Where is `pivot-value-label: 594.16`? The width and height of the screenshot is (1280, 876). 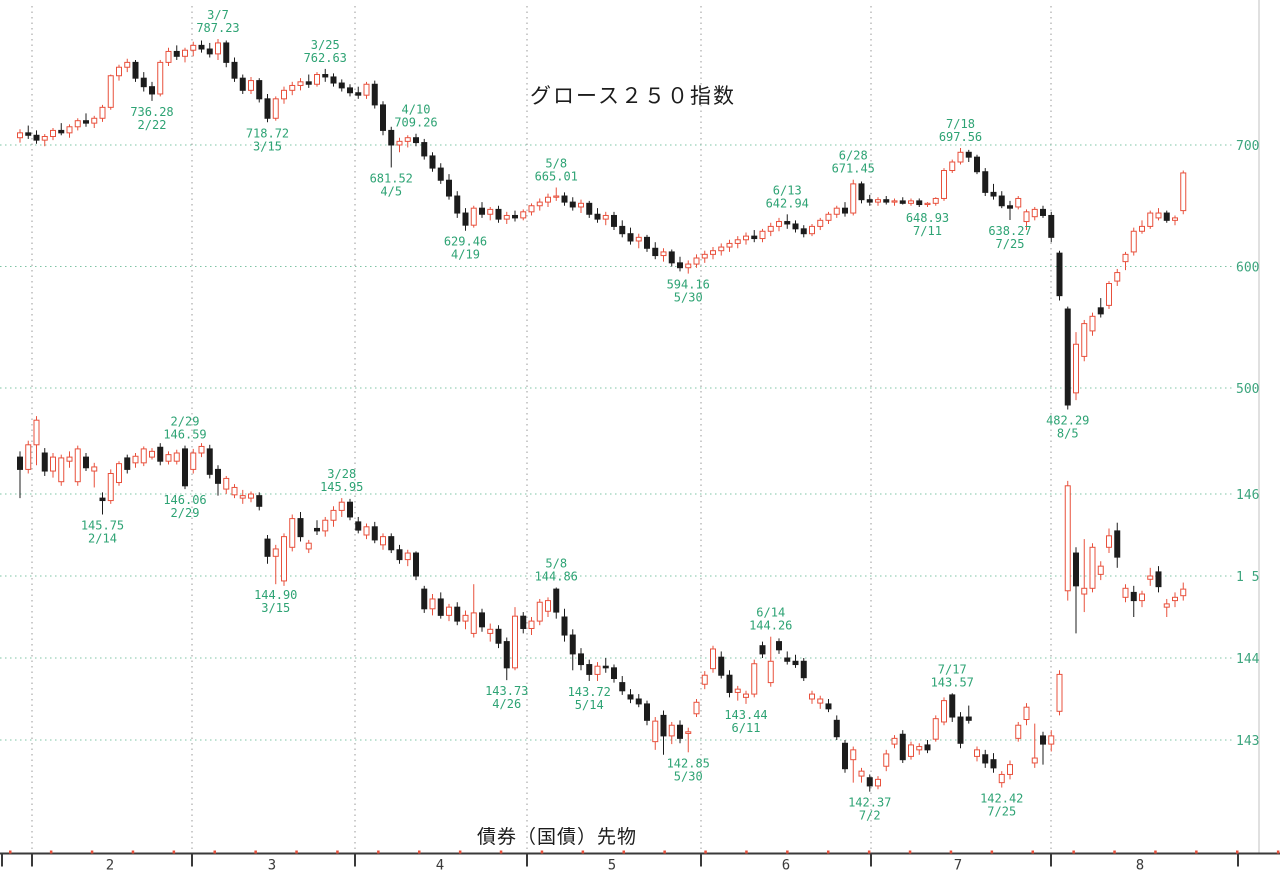 pivot-value-label: 594.16 is located at coordinates (688, 285).